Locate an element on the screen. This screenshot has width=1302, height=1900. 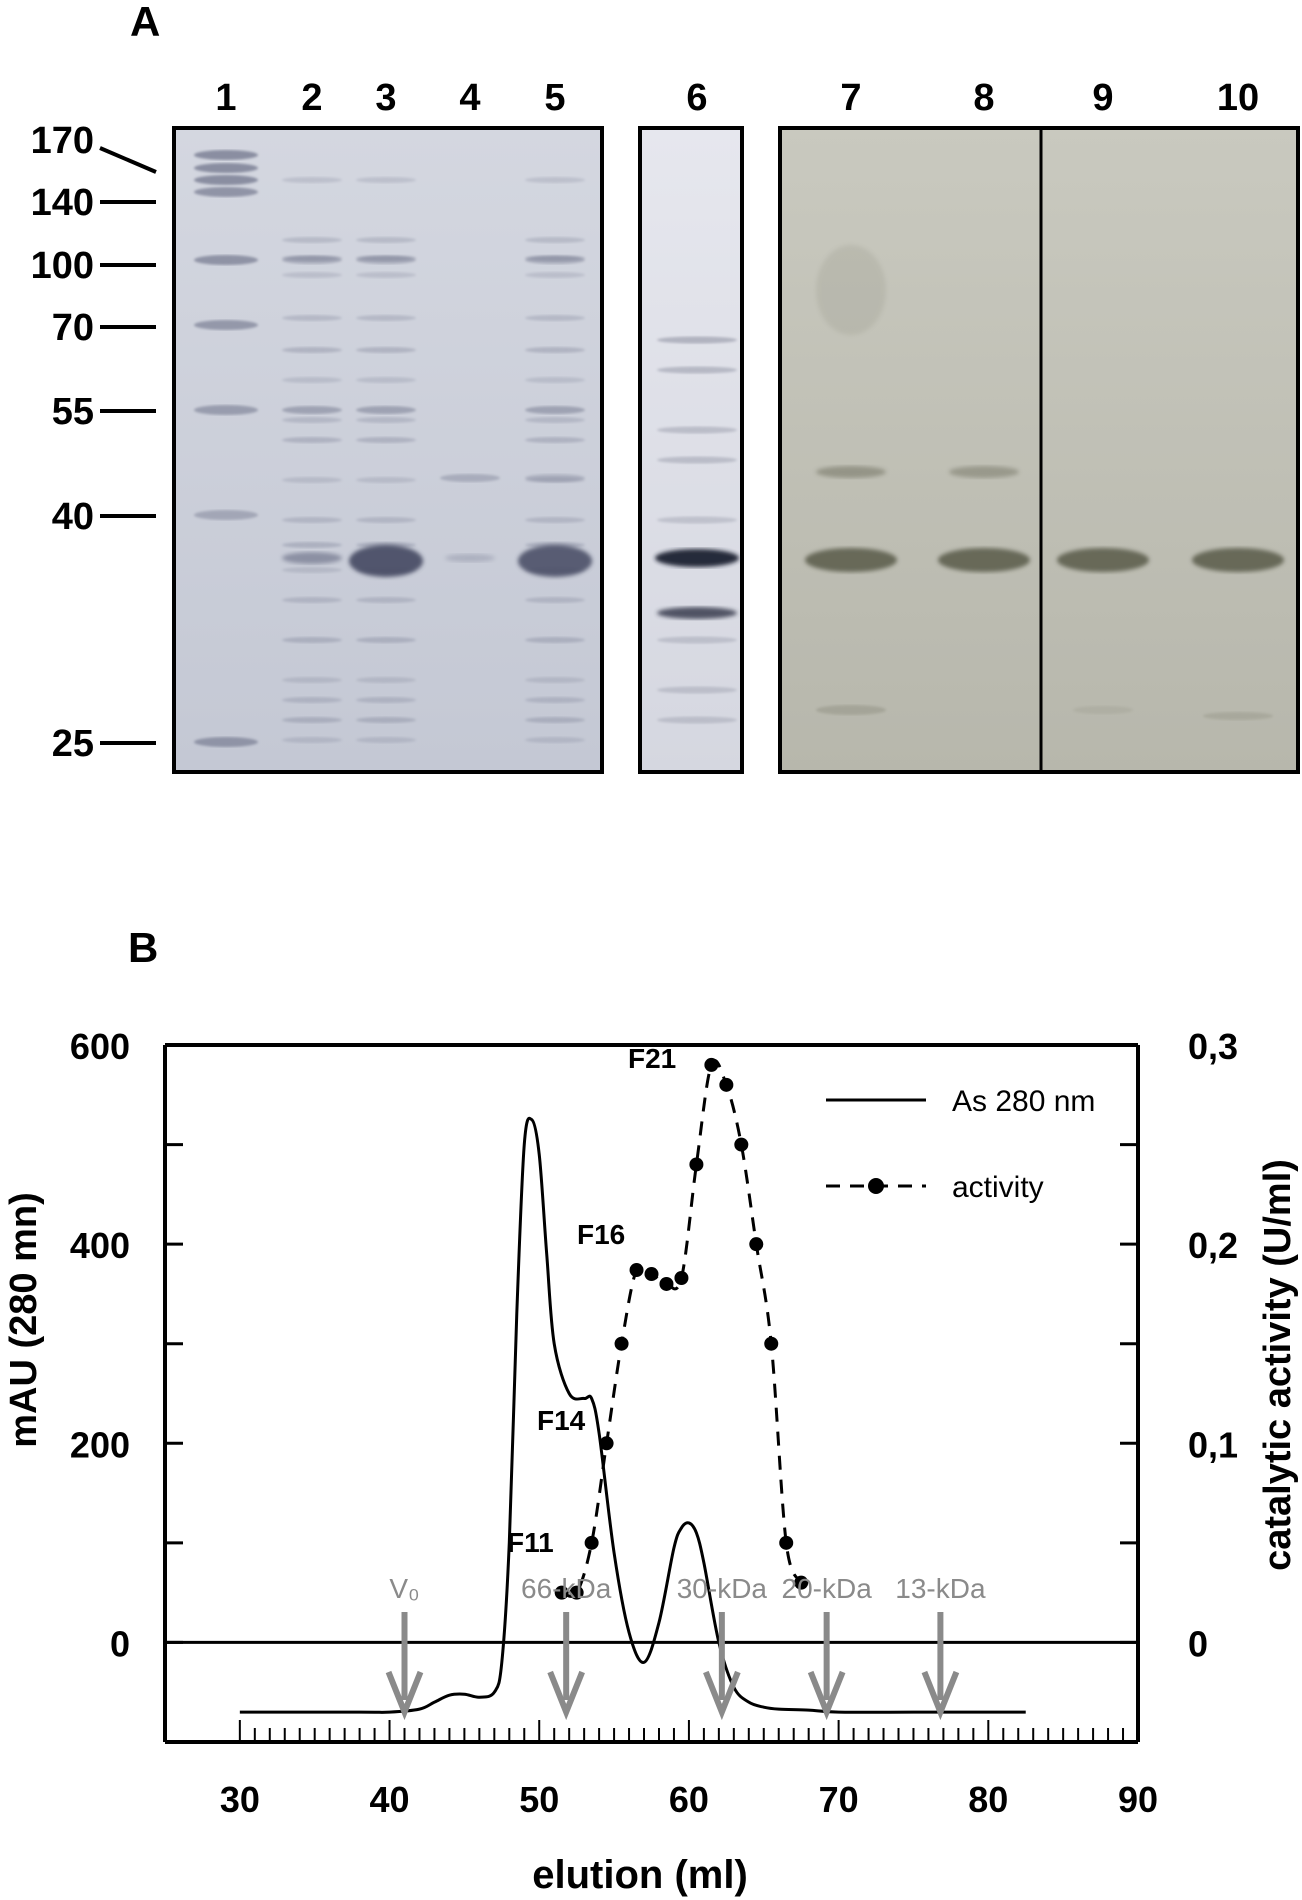
mw-label-140: 140 is located at coordinates (62, 203).